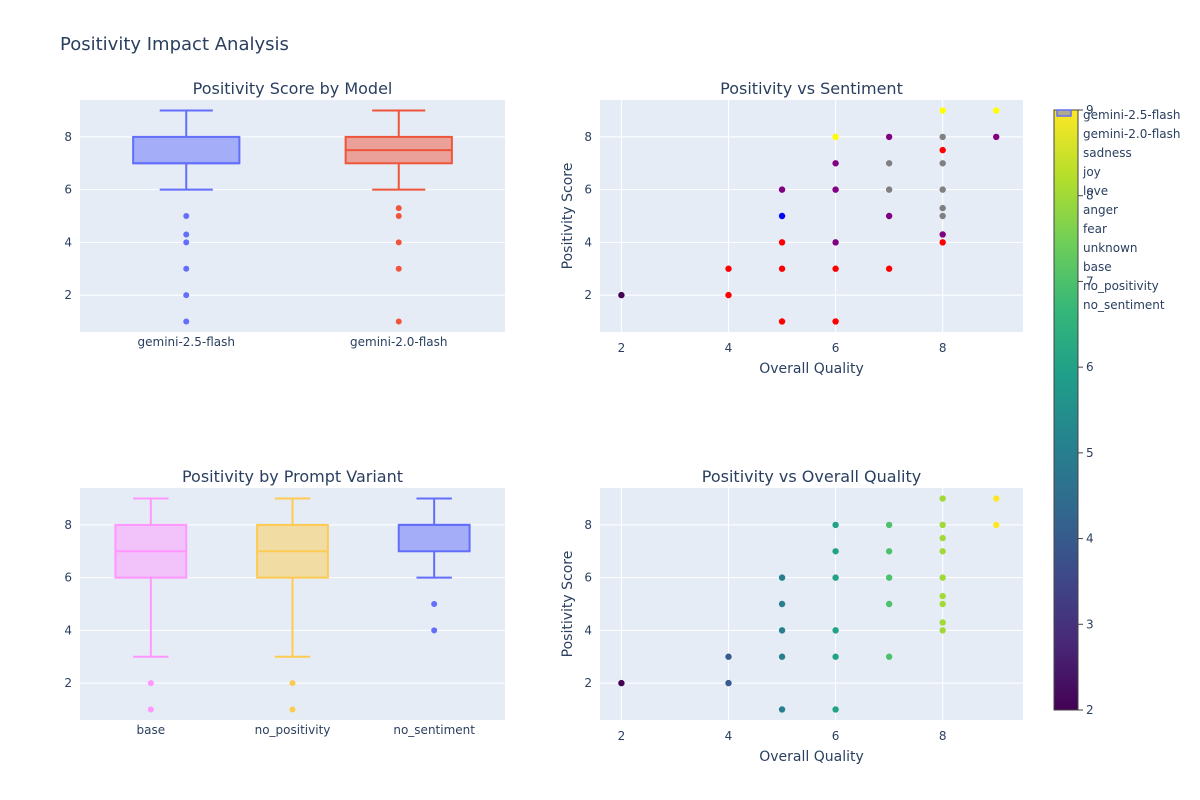 The image size is (1200, 800). I want to click on legend-label: fear, so click(1095, 229).